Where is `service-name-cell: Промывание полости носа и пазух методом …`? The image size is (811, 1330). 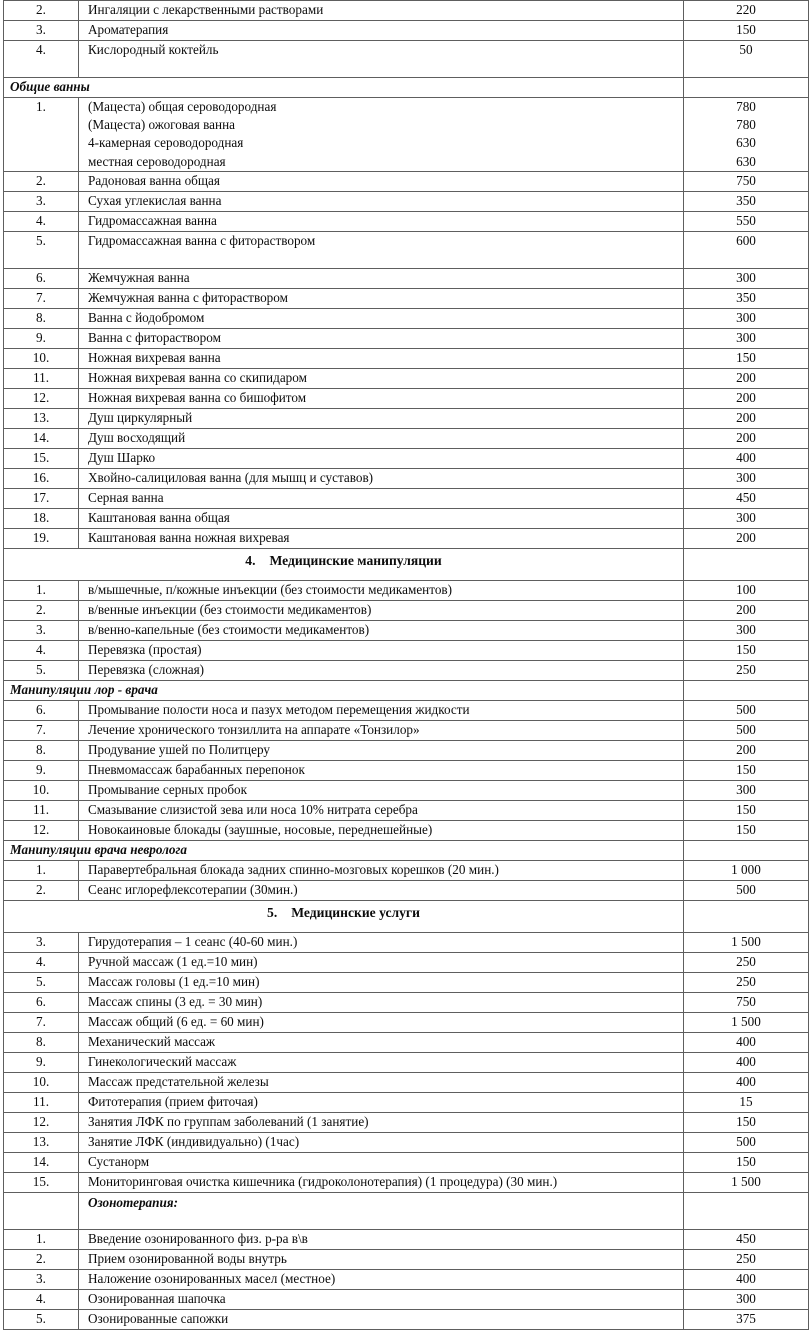 service-name-cell: Промывание полости носа и пазух методом … is located at coordinates (381, 710).